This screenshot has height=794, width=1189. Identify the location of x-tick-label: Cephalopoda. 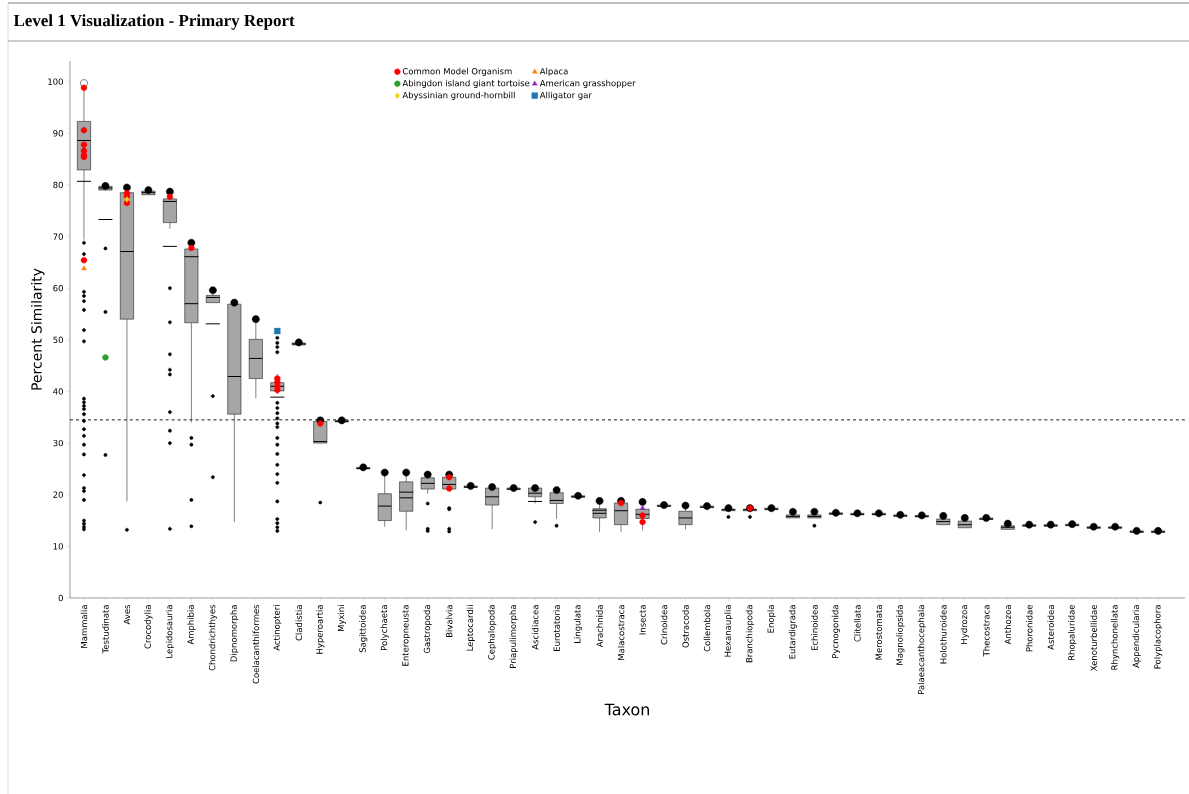
(492, 632).